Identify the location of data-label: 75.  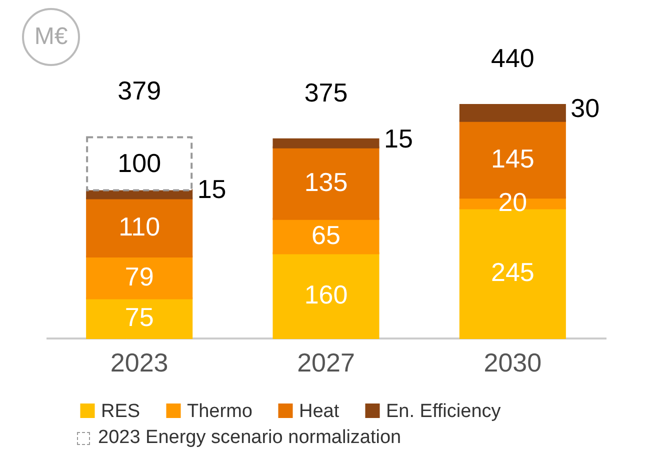
(139, 317).